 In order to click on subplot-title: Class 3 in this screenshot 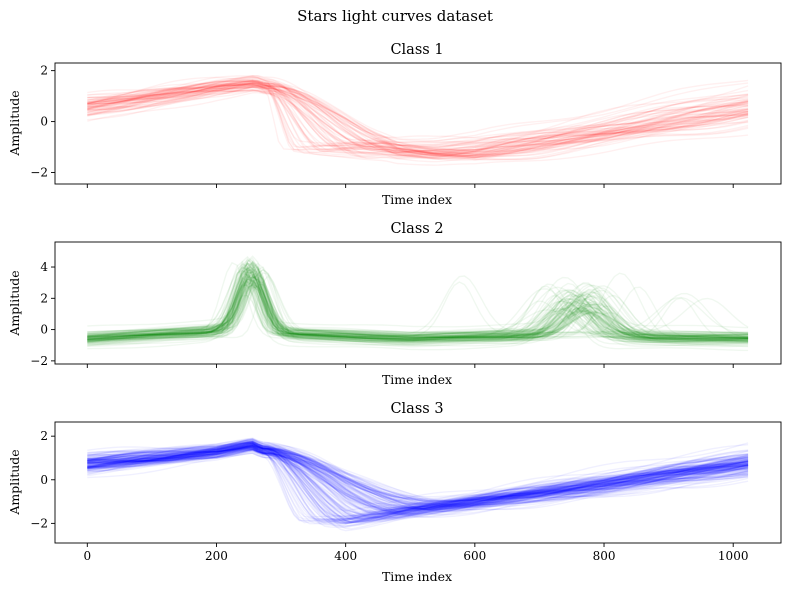, I will do `click(416, 409)`.